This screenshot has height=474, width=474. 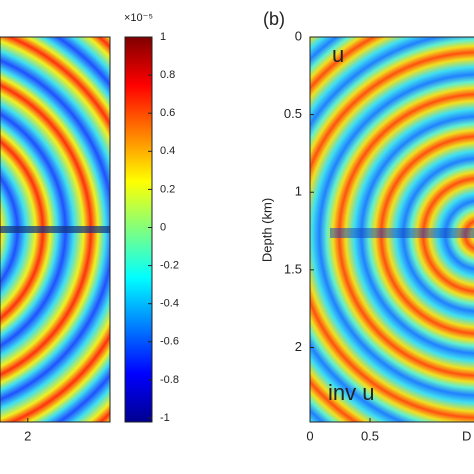 What do you see at coordinates (167, 189) in the screenshot?
I see `colorbar-tick-label: 0.2` at bounding box center [167, 189].